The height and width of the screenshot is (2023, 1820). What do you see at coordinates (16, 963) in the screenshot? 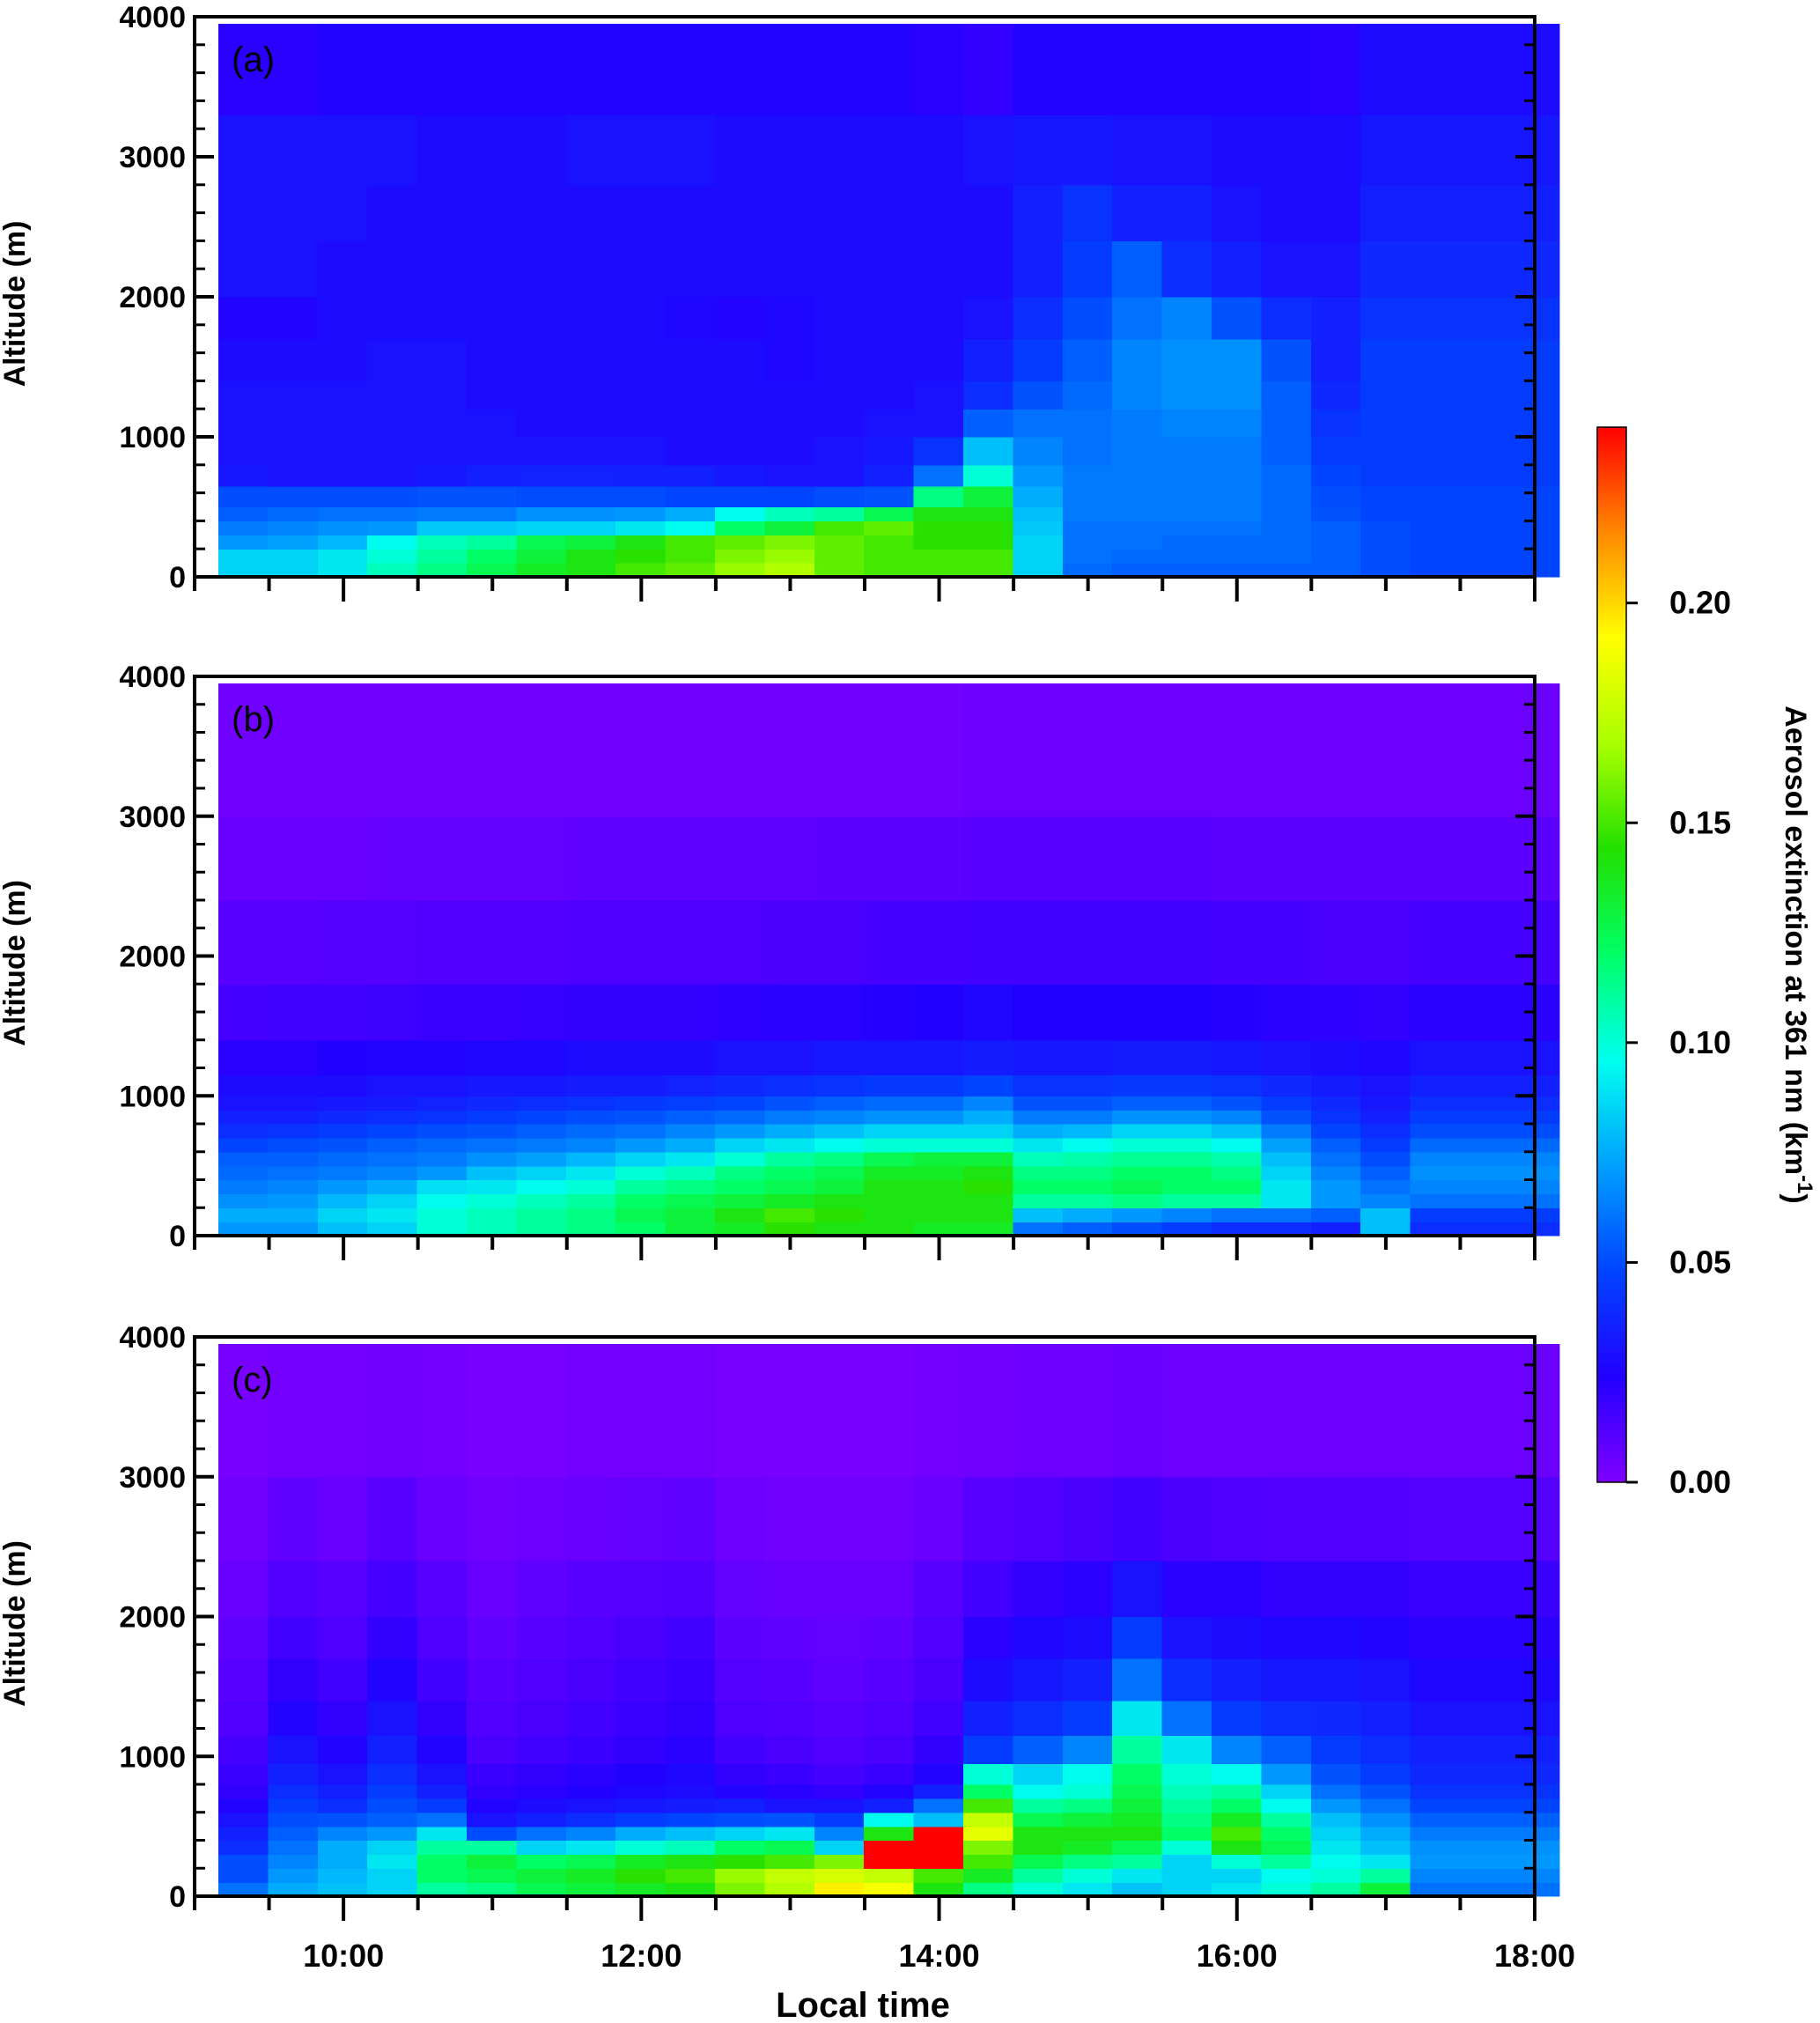
I see `y-axis-label: Altitude (m)` at bounding box center [16, 963].